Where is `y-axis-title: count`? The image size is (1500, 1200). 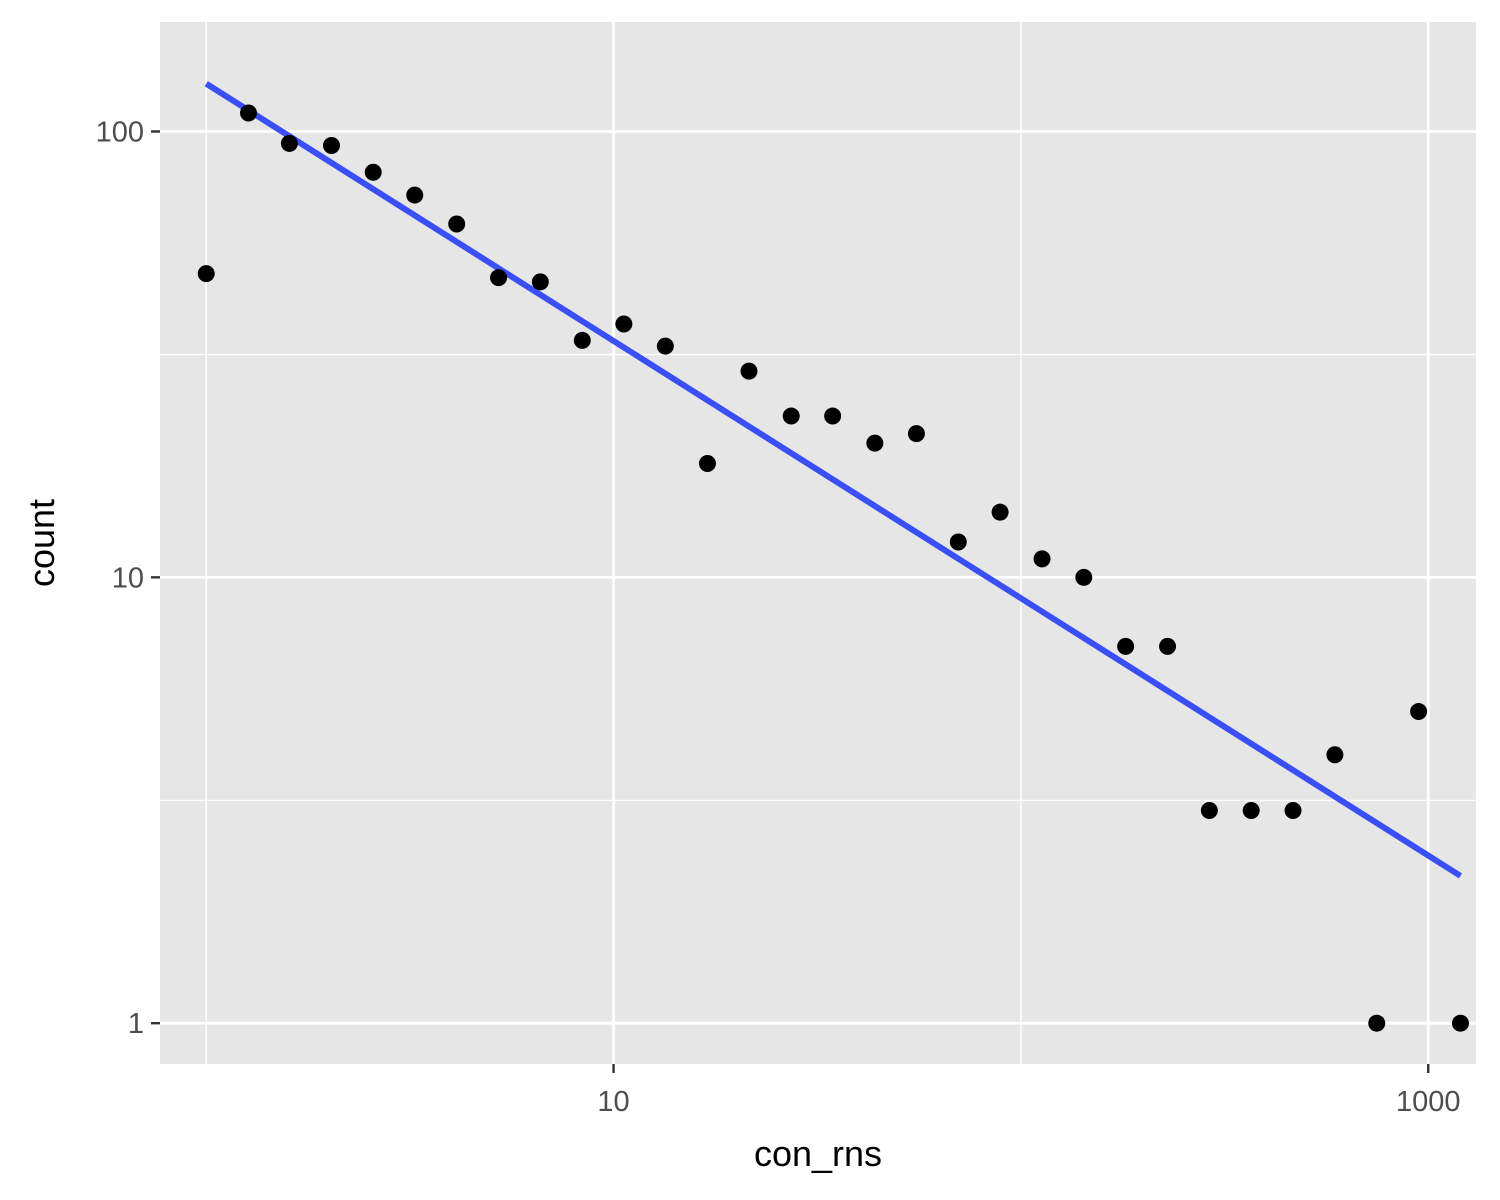 y-axis-title: count is located at coordinates (41, 543).